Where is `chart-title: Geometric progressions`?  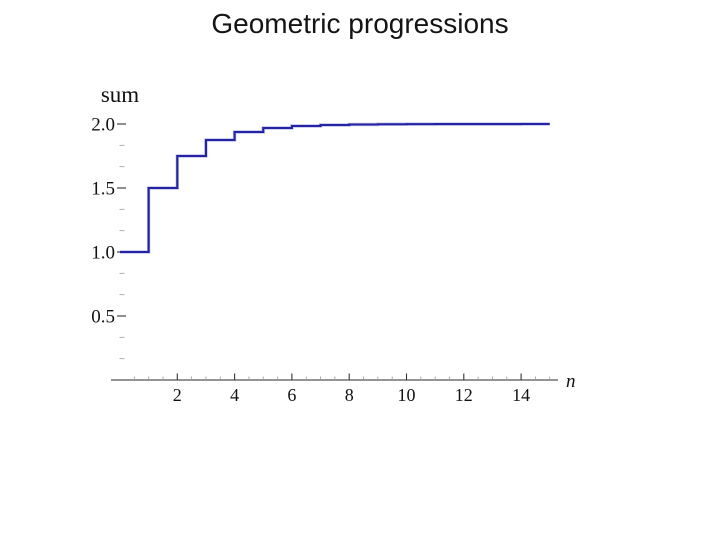
chart-title: Geometric progressions is located at coordinates (360, 23).